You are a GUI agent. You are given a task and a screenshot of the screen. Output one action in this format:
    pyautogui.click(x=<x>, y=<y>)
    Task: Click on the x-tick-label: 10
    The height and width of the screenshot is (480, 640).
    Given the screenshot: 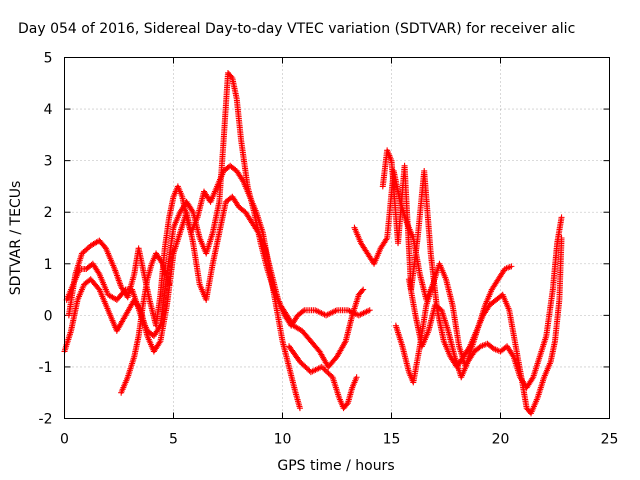 What is the action you would take?
    pyautogui.click(x=283, y=440)
    